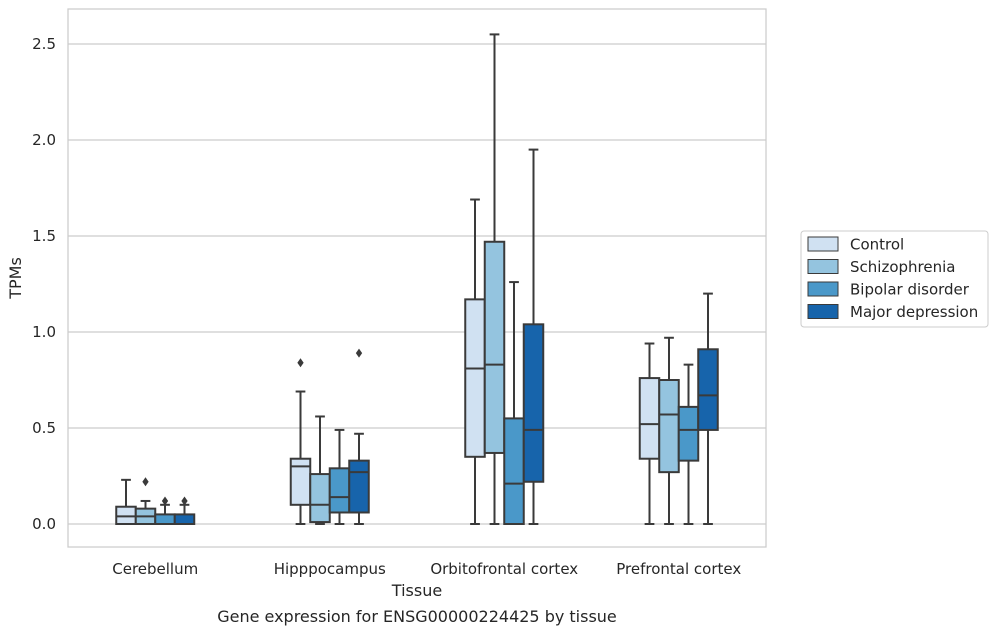 The image size is (997, 634). What do you see at coordinates (155, 569) in the screenshot?
I see `x-tick-label: Cerebellum` at bounding box center [155, 569].